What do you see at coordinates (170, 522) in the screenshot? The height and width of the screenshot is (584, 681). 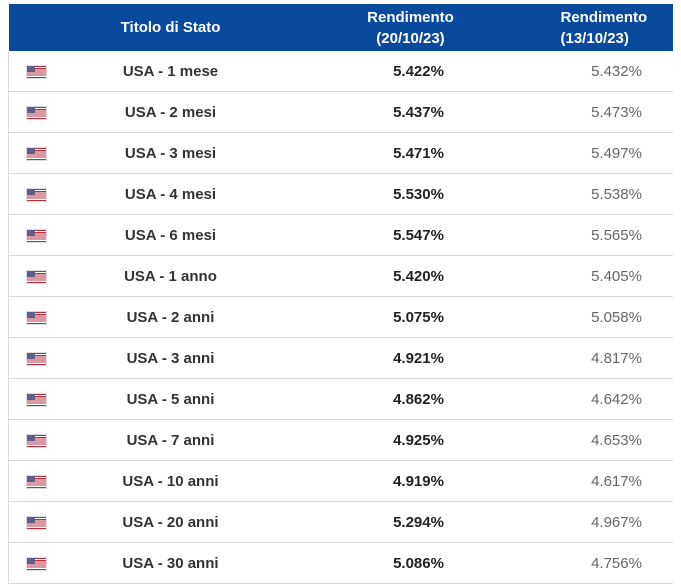 I see `bond-name: USA - 20 anni` at bounding box center [170, 522].